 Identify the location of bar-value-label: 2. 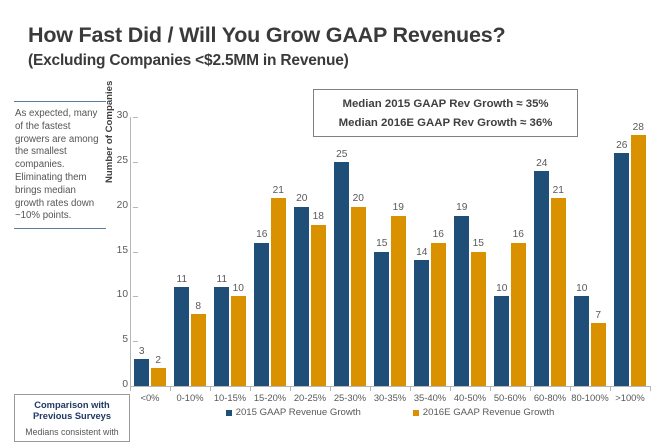
(158, 360).